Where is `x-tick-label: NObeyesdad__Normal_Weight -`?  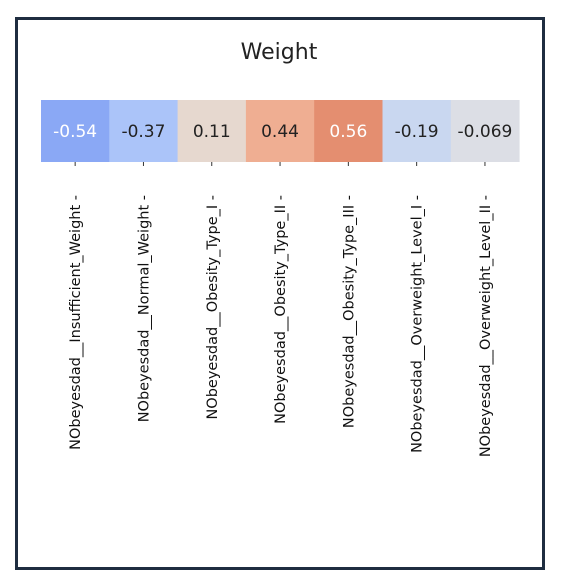
x-tick-label: NObeyesdad__Normal_Weight - is located at coordinates (144, 308).